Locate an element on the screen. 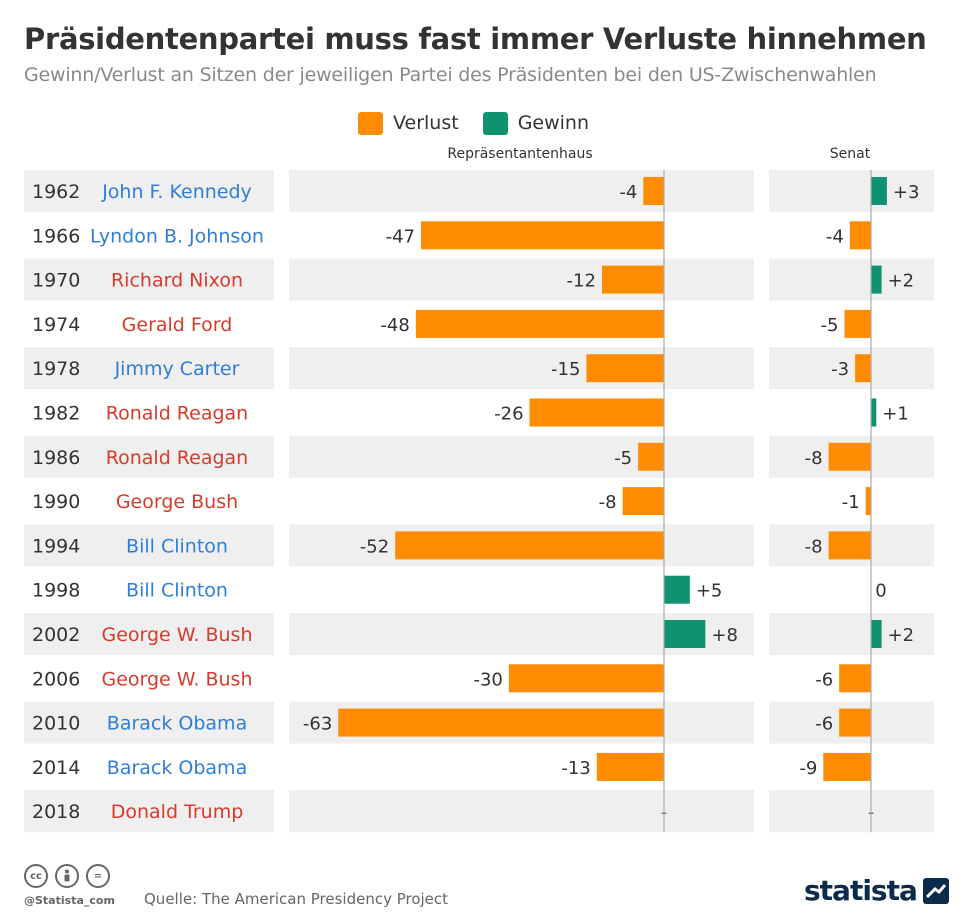  senate-value-label: +3 is located at coordinates (906, 192).